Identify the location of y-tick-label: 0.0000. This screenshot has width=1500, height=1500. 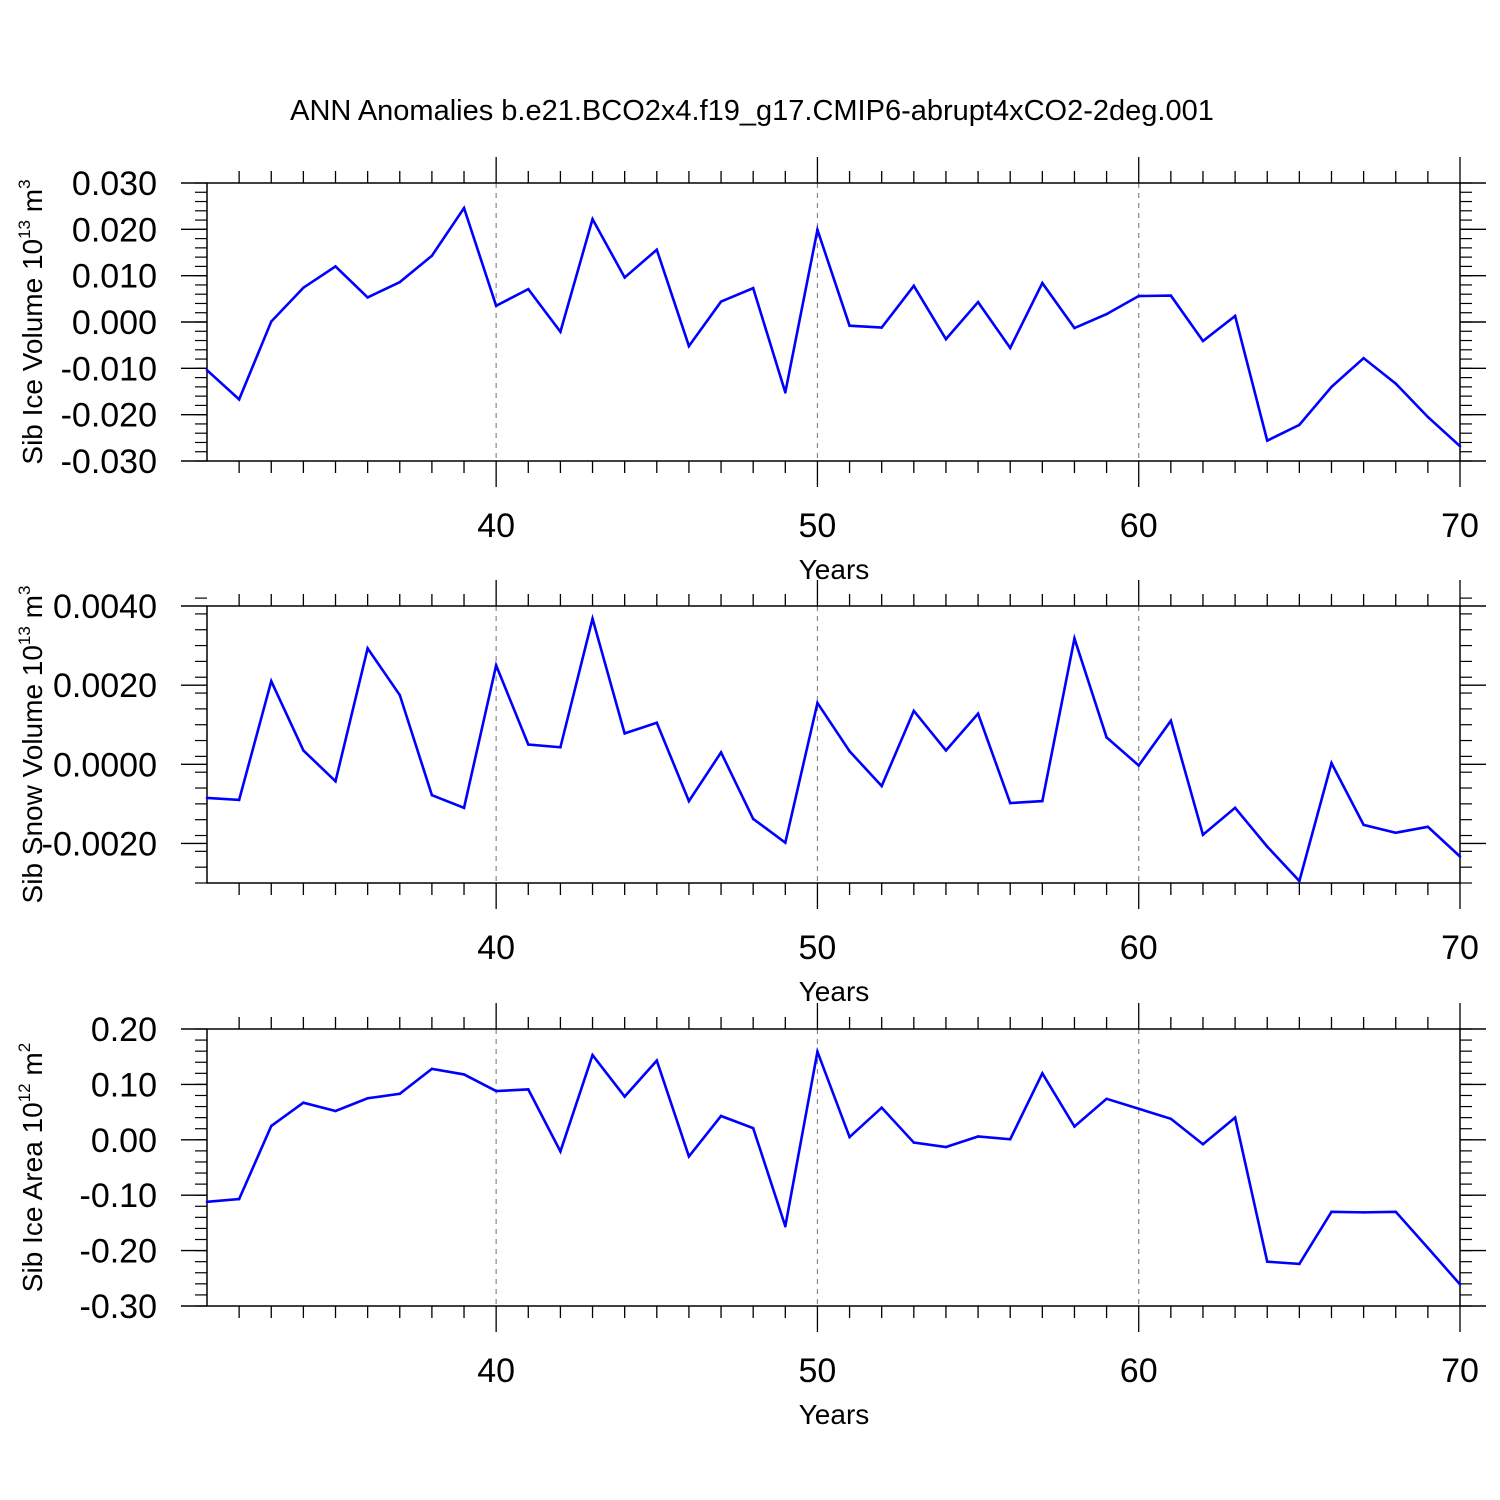
(105, 765).